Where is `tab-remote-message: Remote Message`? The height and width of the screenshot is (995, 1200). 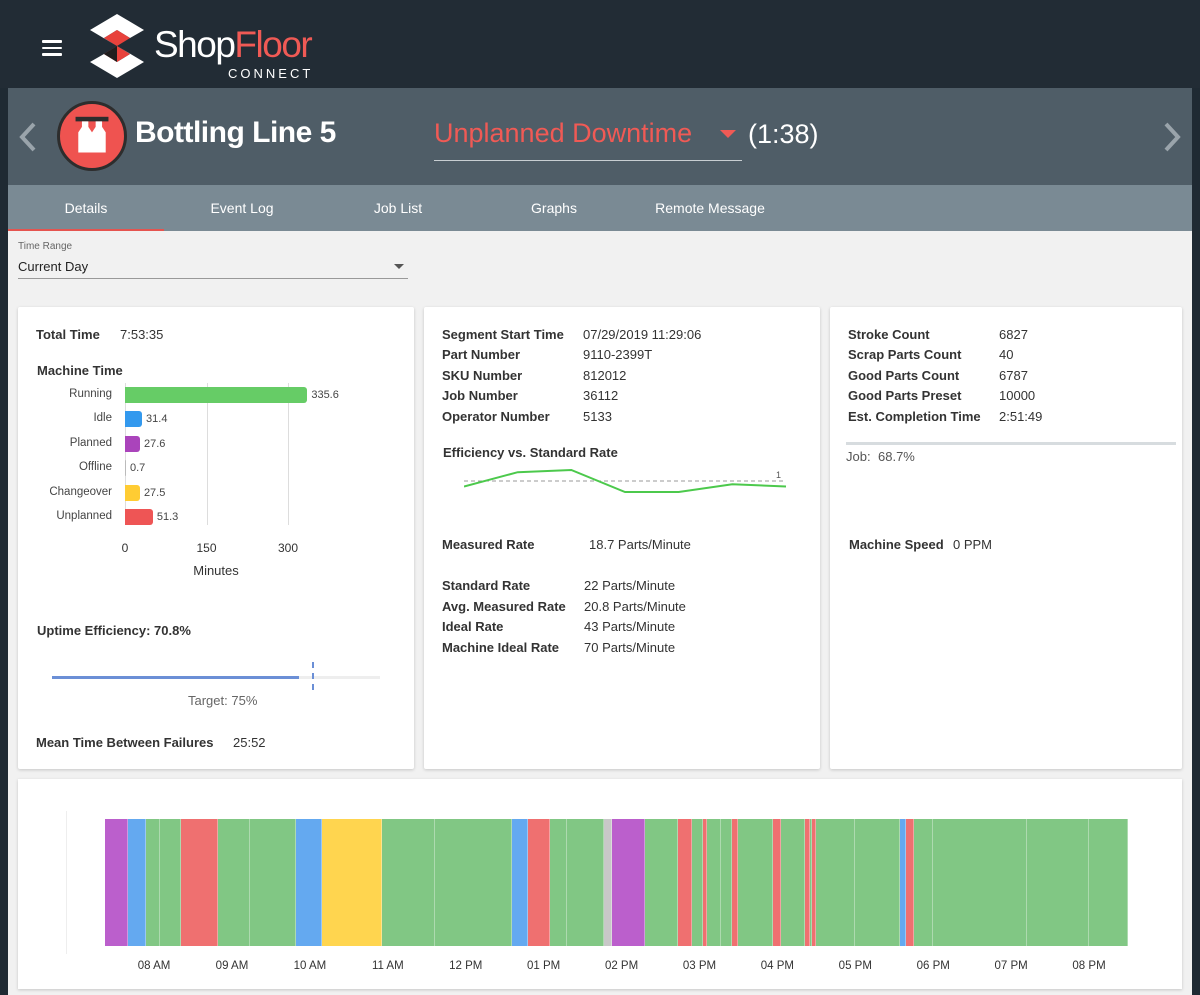 tab-remote-message: Remote Message is located at coordinates (710, 208).